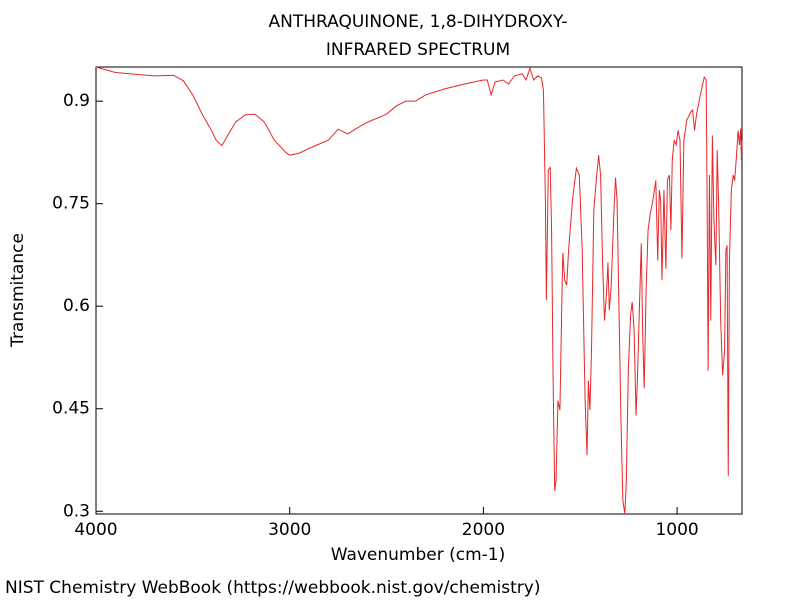 The image size is (800, 600). What do you see at coordinates (418, 22) in the screenshot?
I see `chart-title: ANTHRAQUINONE, 1,8-DIHYDROXY-` at bounding box center [418, 22].